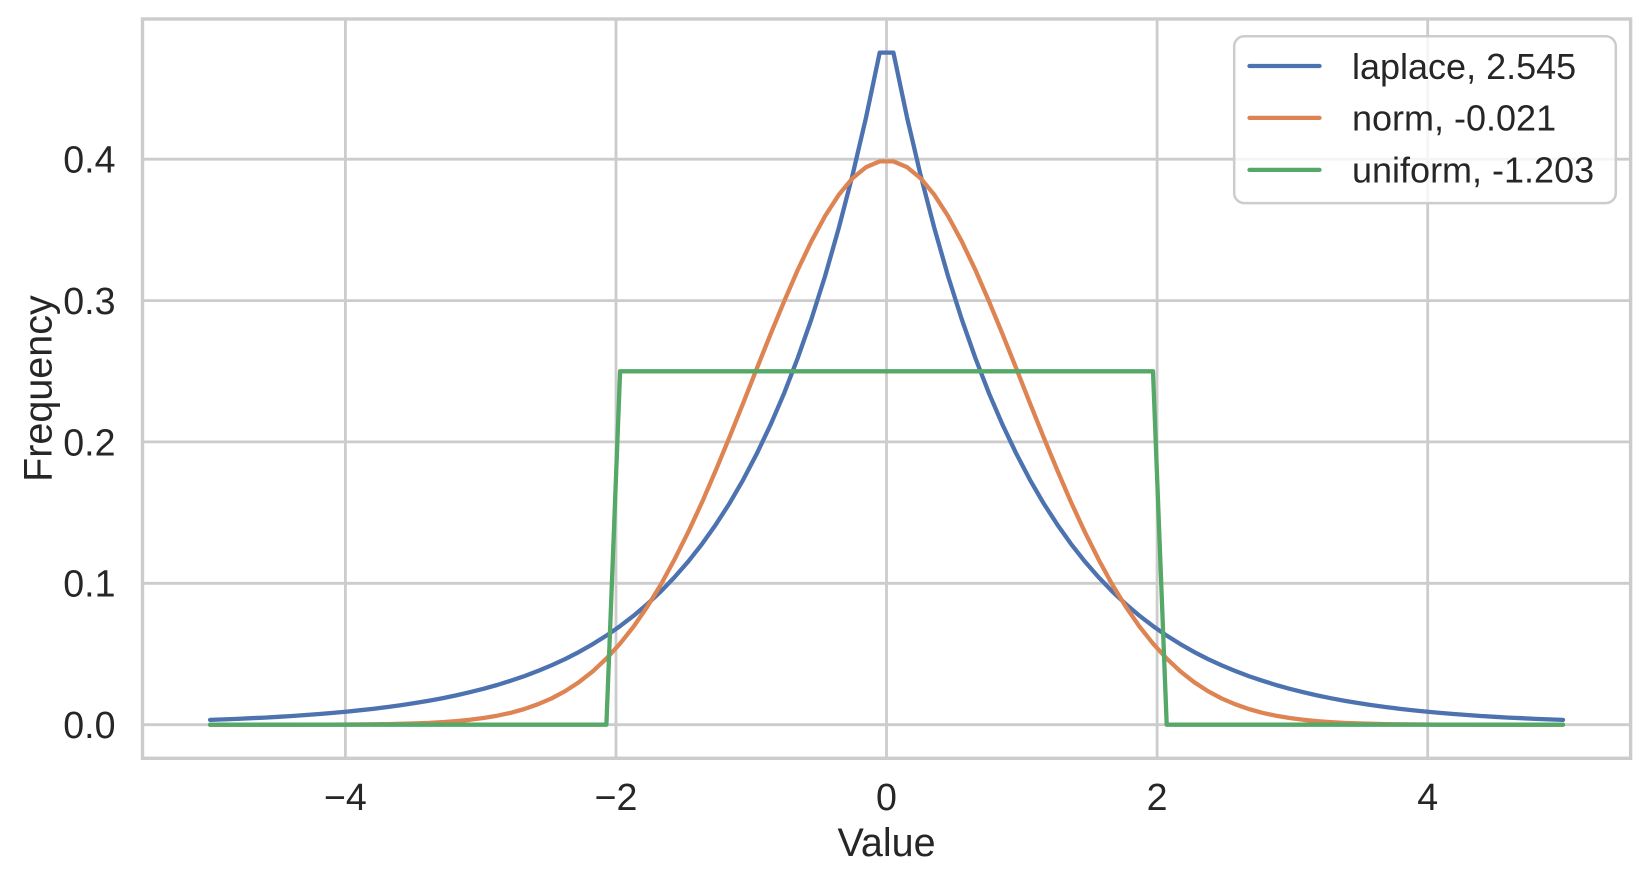  I want to click on svg-text: 0.1, so click(89, 584).